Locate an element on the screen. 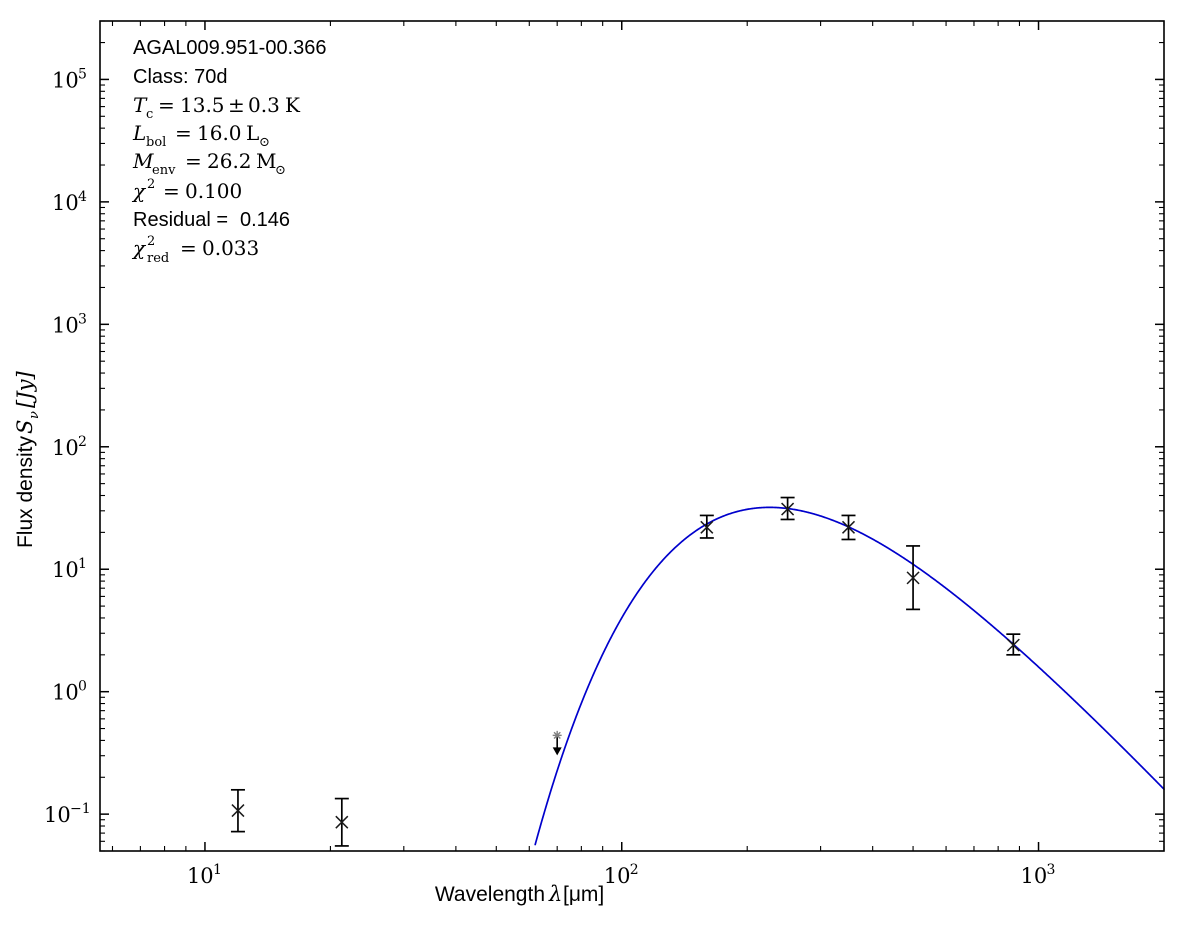  y-tick-label: 10 5 is located at coordinates (69, 79).